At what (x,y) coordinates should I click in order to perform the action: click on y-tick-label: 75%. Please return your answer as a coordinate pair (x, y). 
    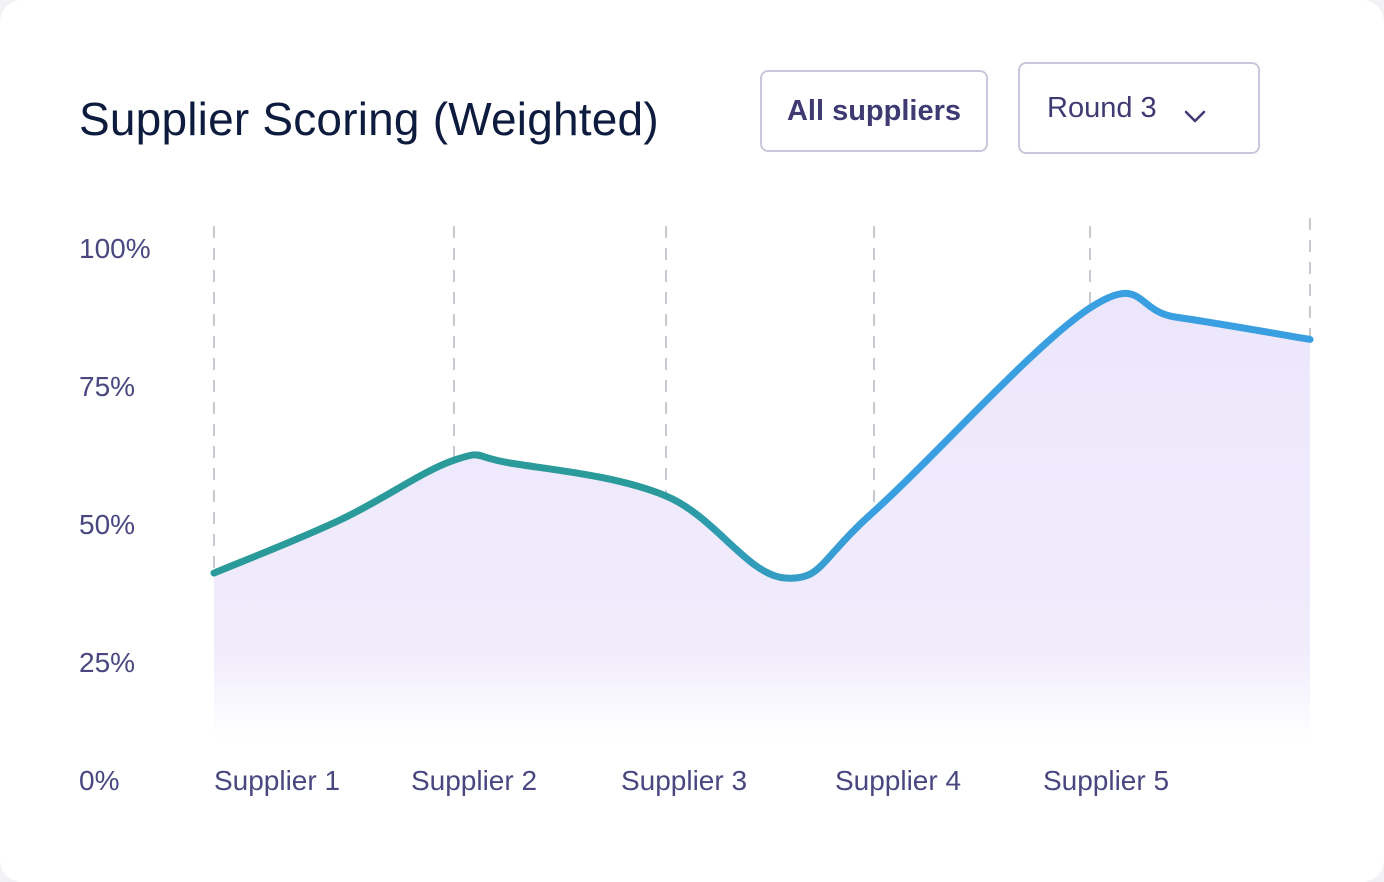
    Looking at the image, I should click on (107, 386).